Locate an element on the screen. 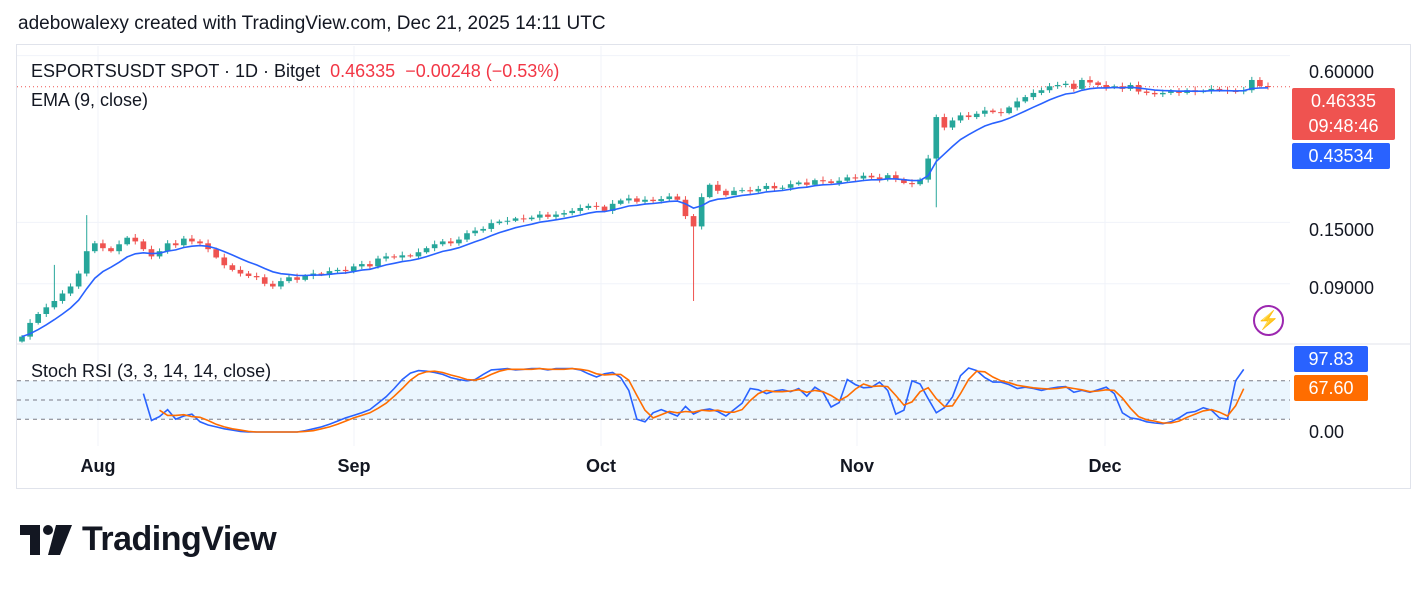 This screenshot has width=1428, height=591. tradingview-mark-icon is located at coordinates (46, 539).